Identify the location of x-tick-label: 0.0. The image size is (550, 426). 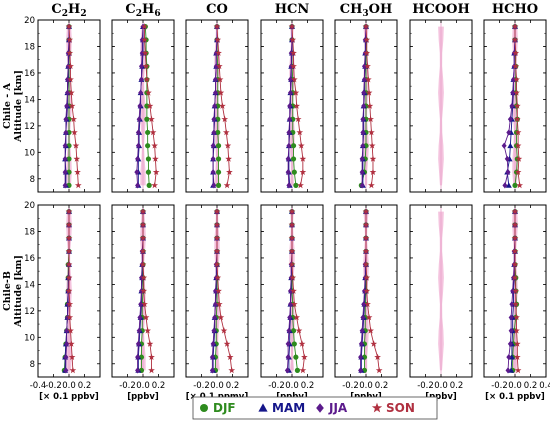
(366, 386).